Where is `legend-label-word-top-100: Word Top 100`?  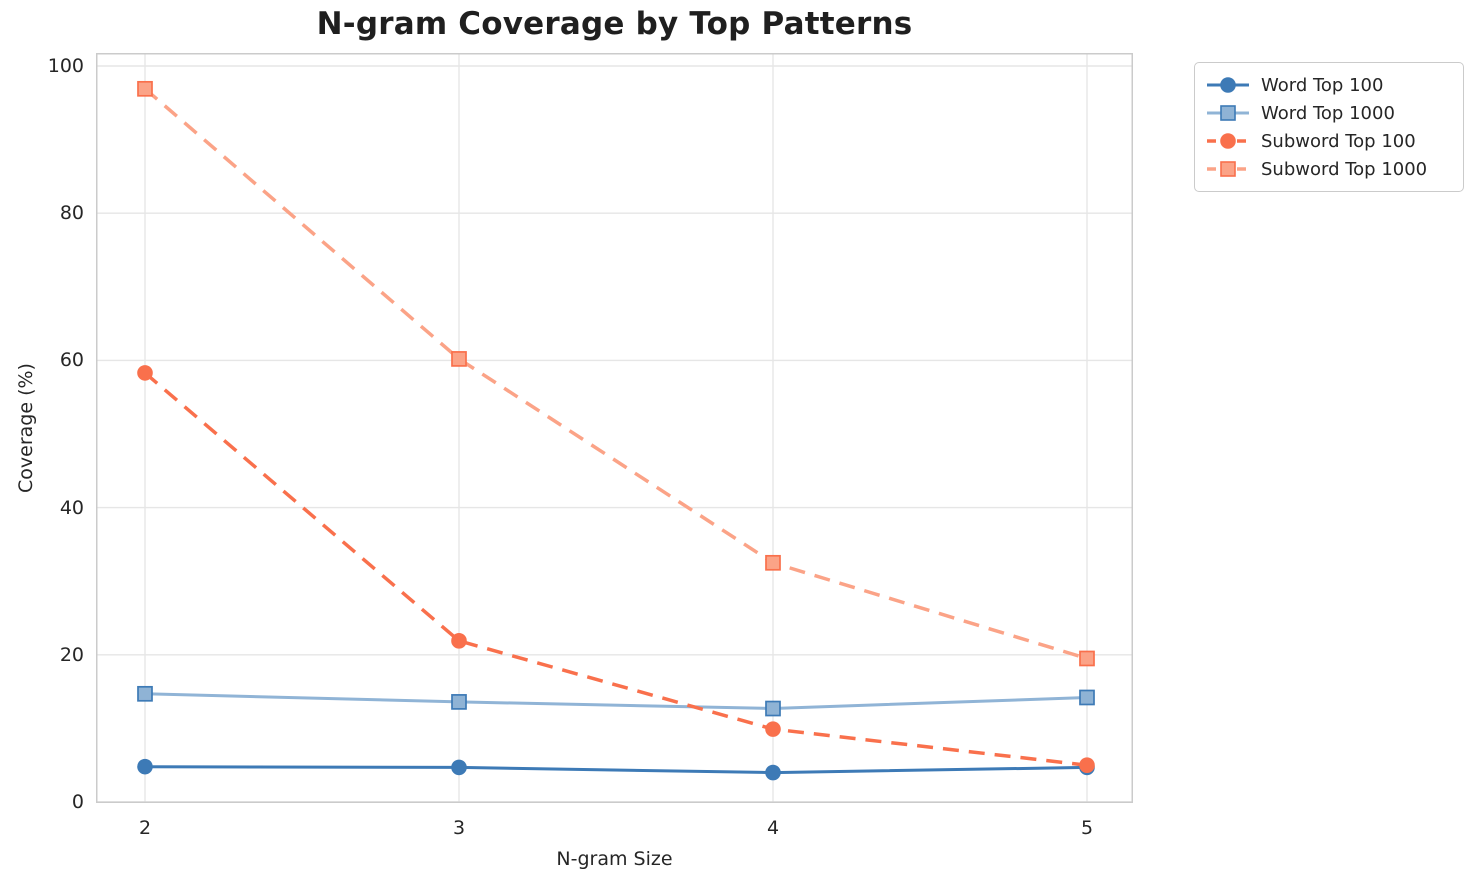 legend-label-word-top-100: Word Top 100 is located at coordinates (1322, 85).